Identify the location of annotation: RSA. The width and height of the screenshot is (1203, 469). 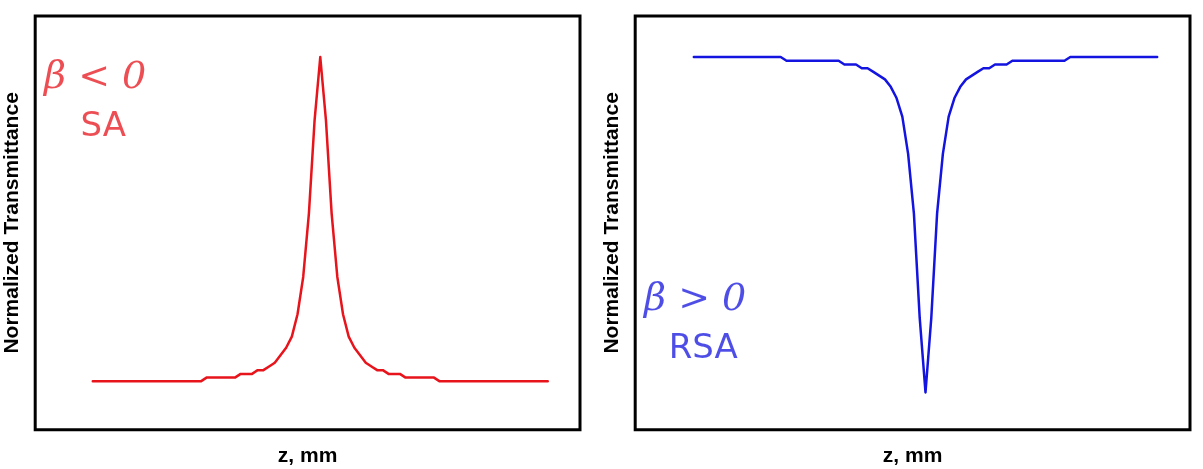
(703, 345).